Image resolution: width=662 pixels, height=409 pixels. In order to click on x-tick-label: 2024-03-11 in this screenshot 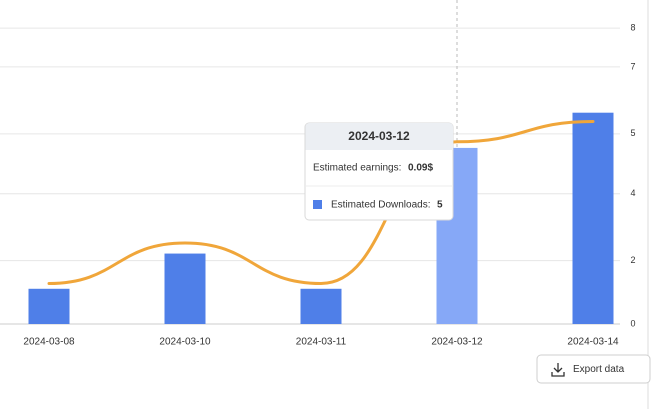, I will do `click(321, 342)`.